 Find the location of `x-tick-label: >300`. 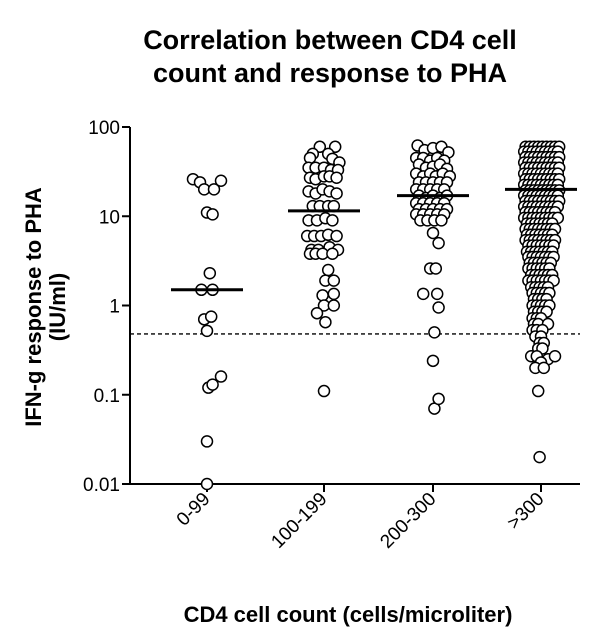

x-tick-label: >300 is located at coordinates (525, 511).